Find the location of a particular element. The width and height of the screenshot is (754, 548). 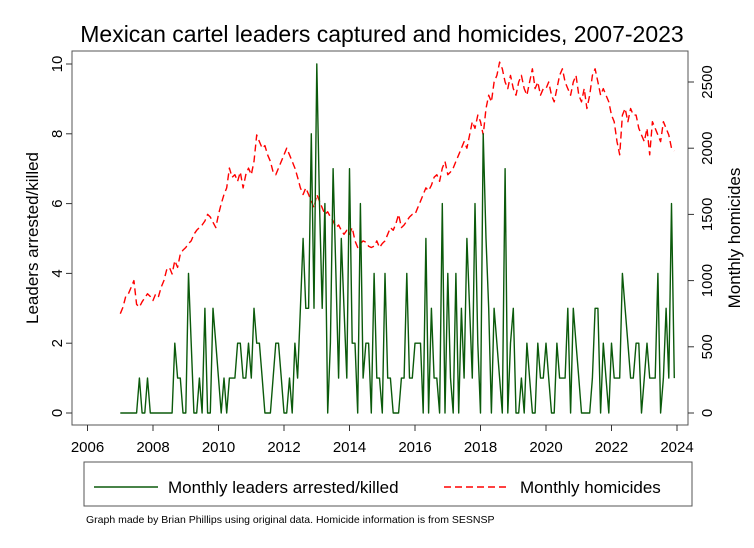

x-tick-label: 2006 is located at coordinates (87, 447).